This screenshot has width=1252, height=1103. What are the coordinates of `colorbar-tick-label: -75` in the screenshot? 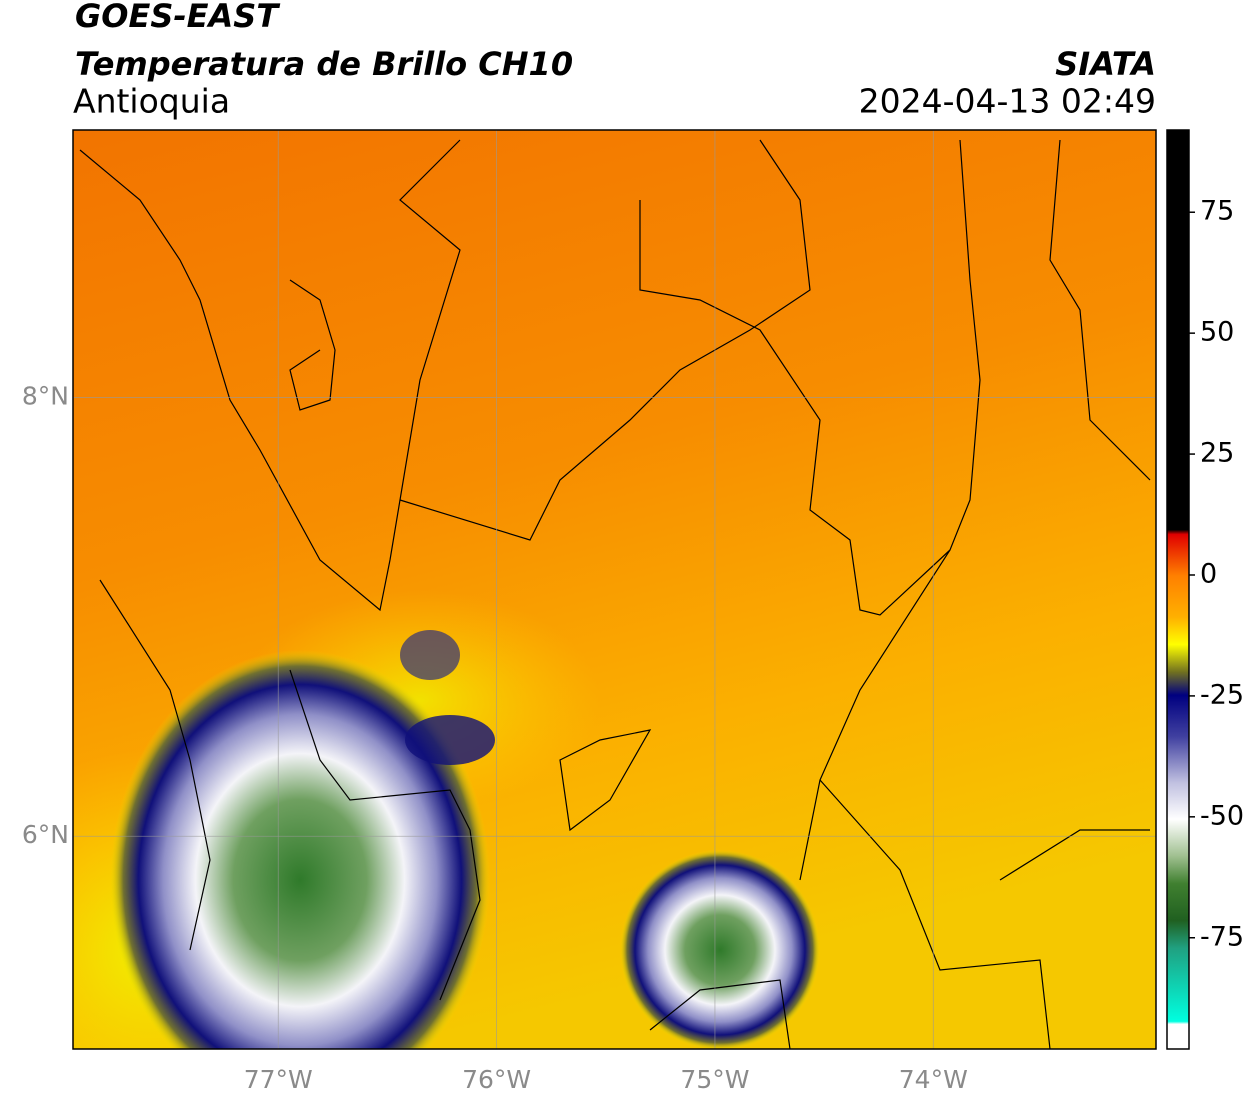 It's located at (1222, 936).